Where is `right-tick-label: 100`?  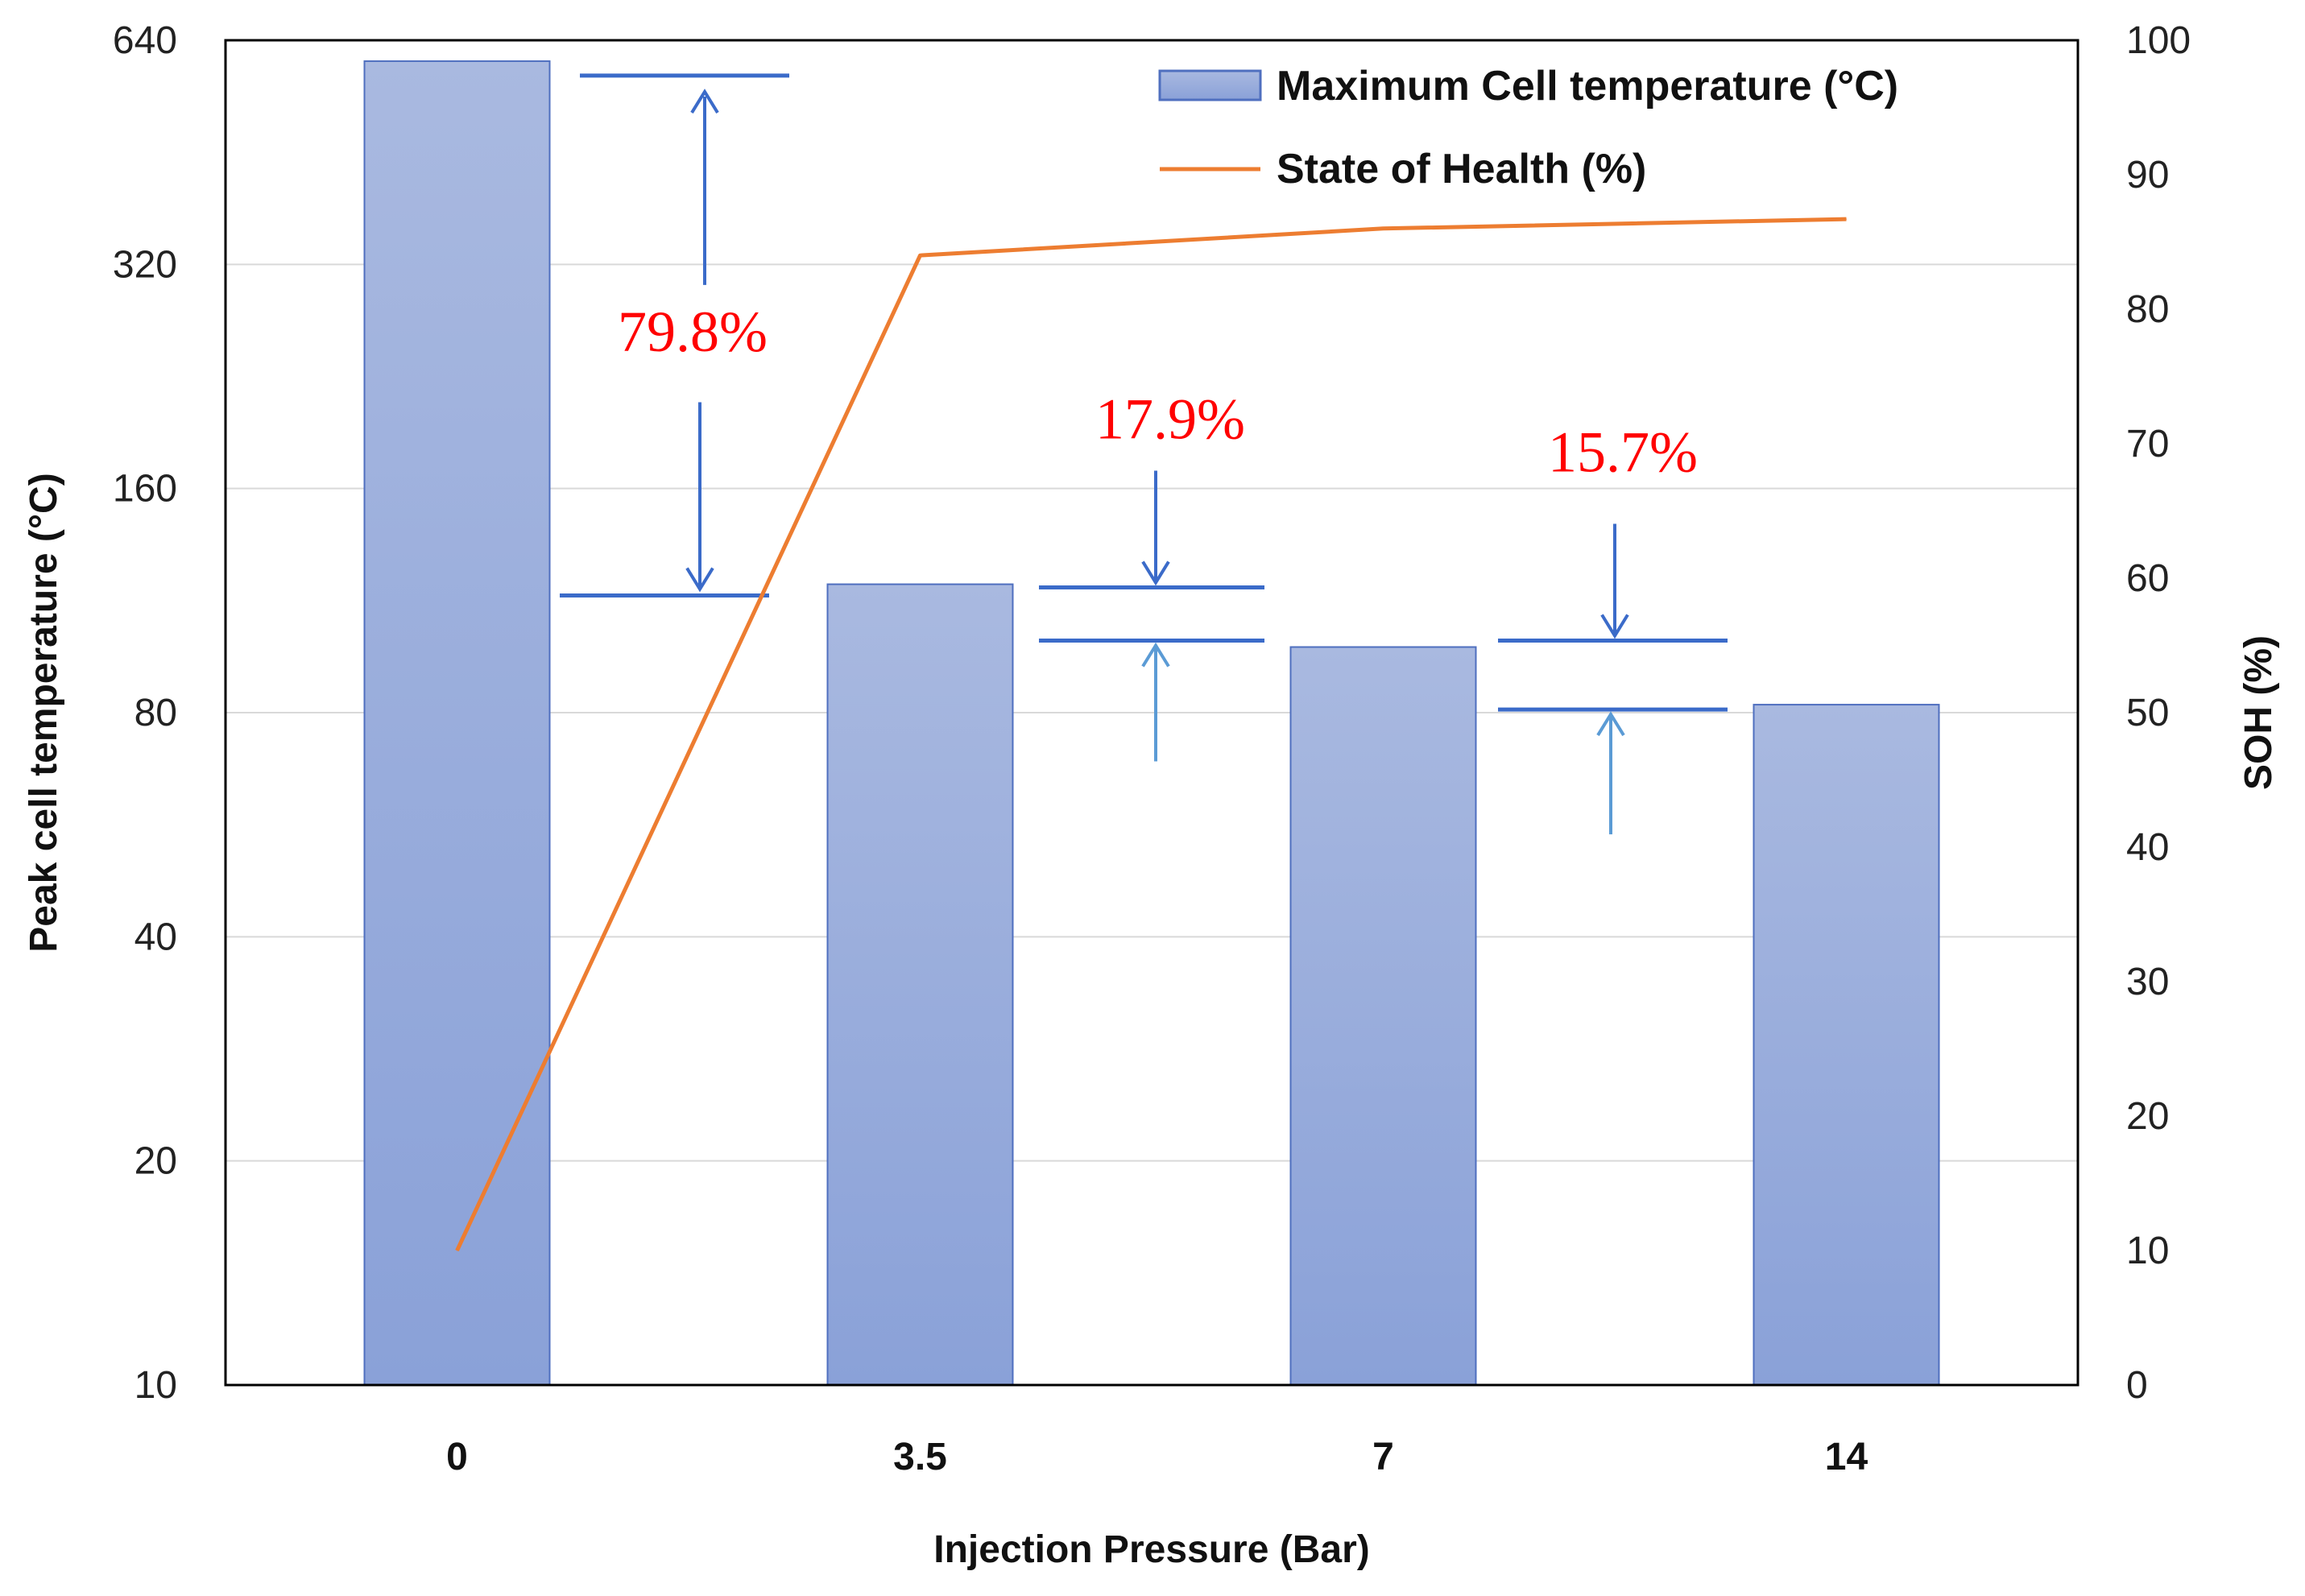
right-tick-label: 100 is located at coordinates (2158, 40).